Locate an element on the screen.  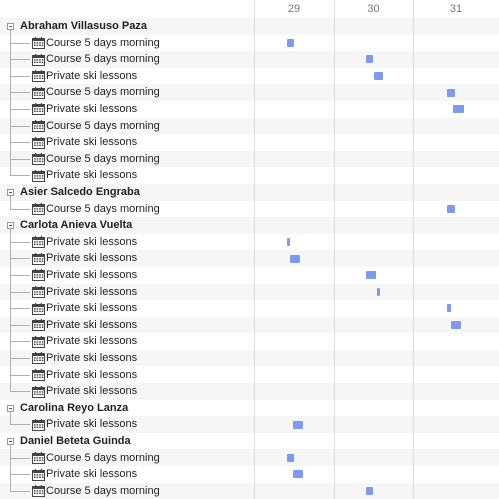
group-name: Abraham Villasuso Paza is located at coordinates (83, 26).